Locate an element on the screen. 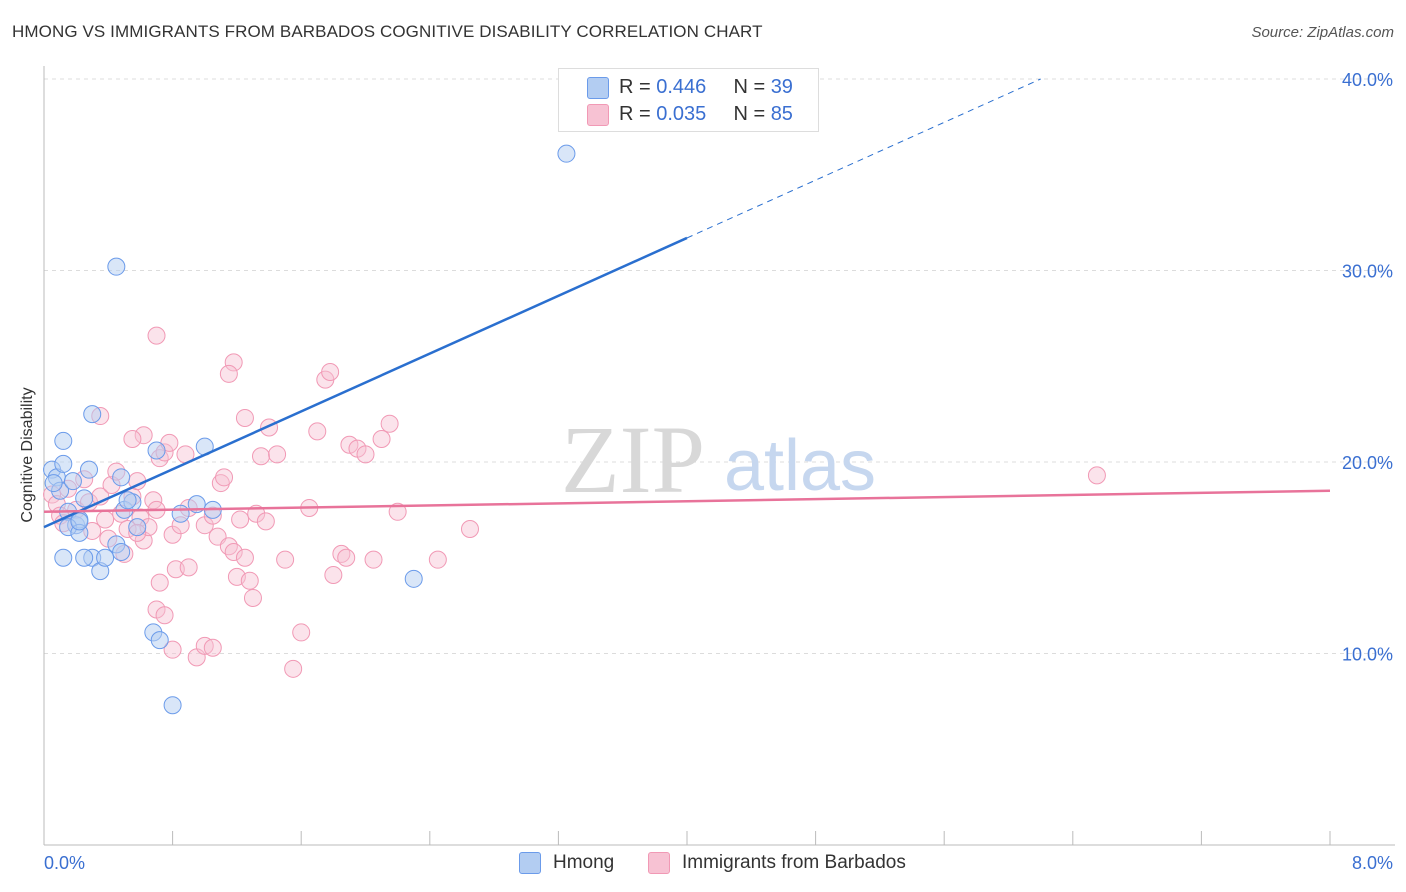  legend-item-hmong: Hmong is located at coordinates (566, 863).